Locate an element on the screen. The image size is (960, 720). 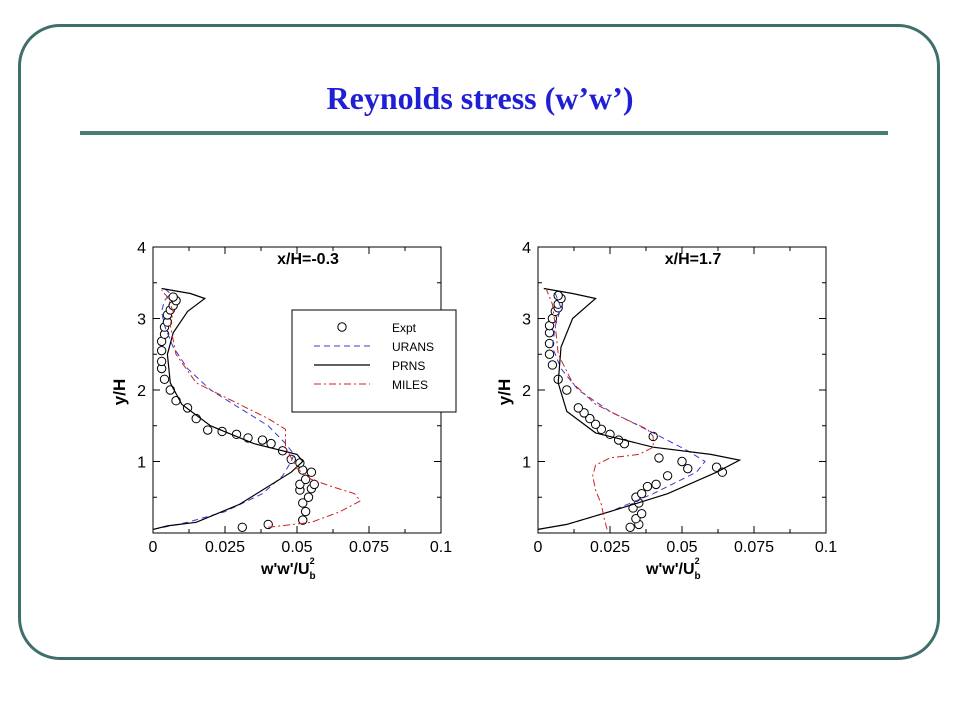
plot-title: x/H=-0.3 is located at coordinates (308, 259).